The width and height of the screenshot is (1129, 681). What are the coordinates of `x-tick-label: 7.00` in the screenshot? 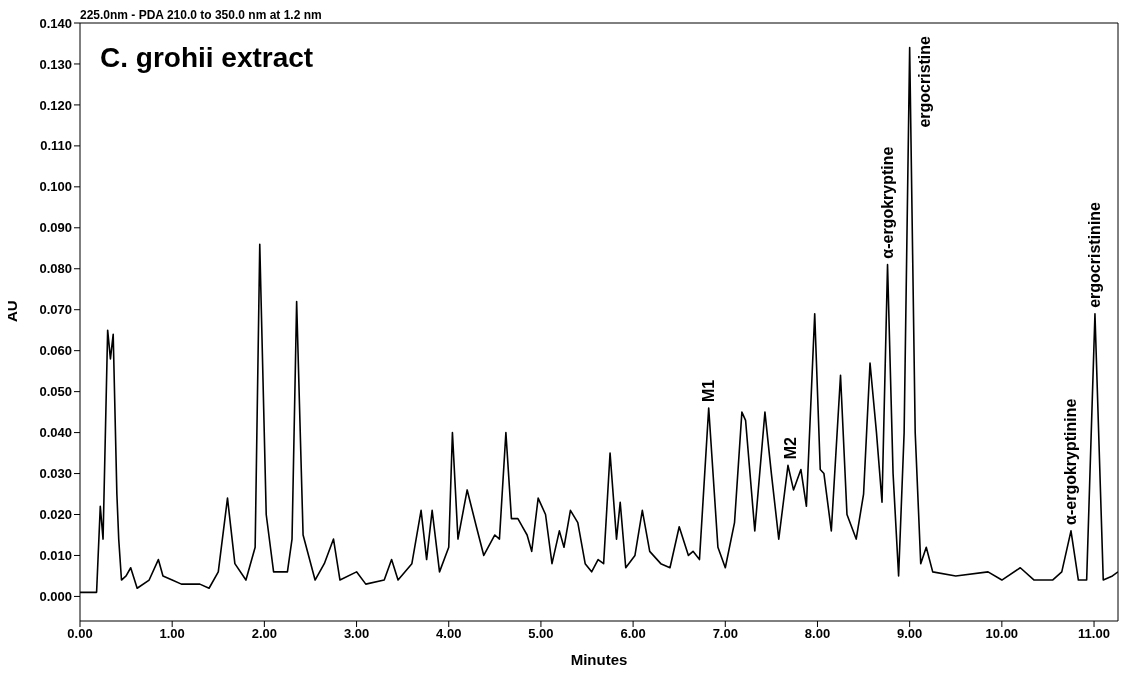 It's located at (725, 634).